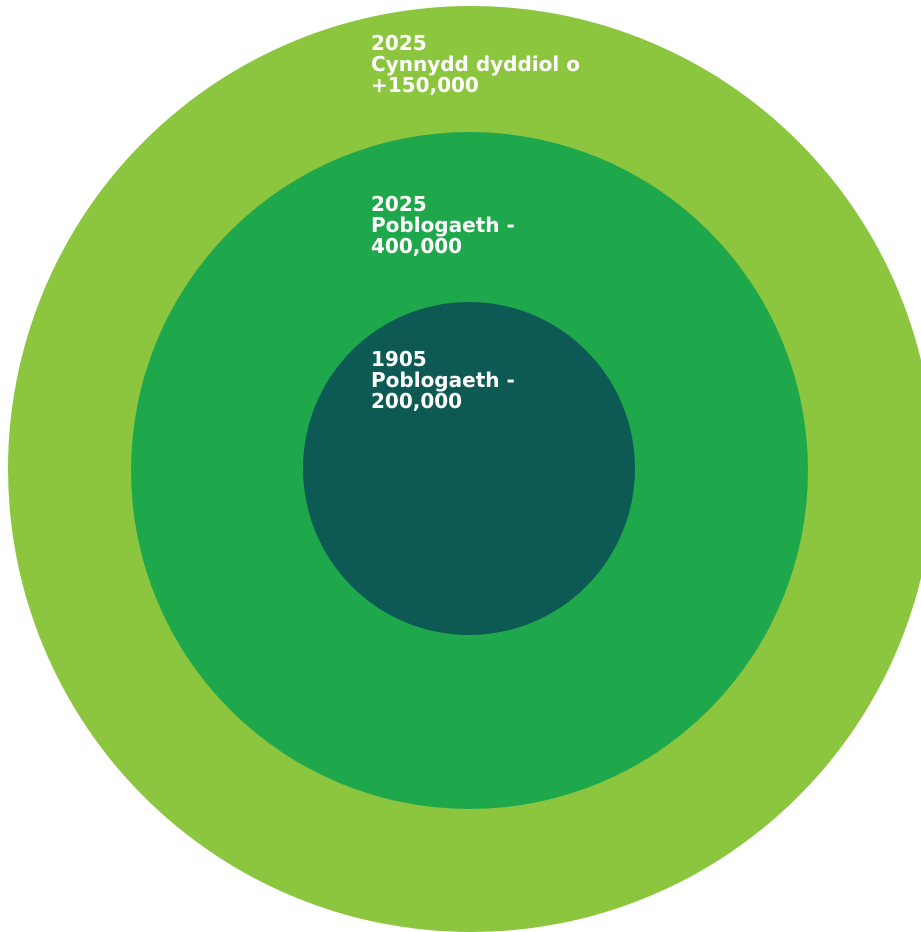 The width and height of the screenshot is (921, 932). I want to click on inner-circle-line2: 200,000, so click(417, 401).